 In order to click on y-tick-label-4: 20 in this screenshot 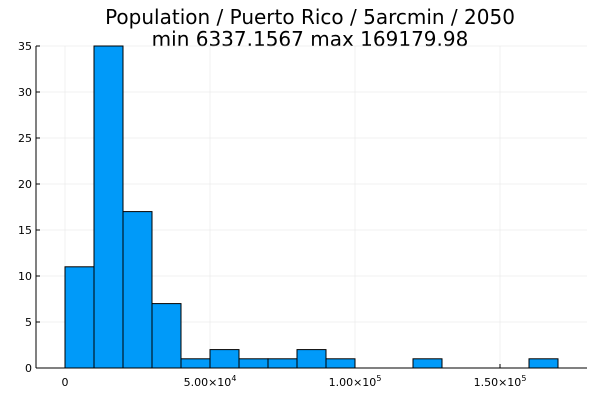, I will do `click(25, 184)`.